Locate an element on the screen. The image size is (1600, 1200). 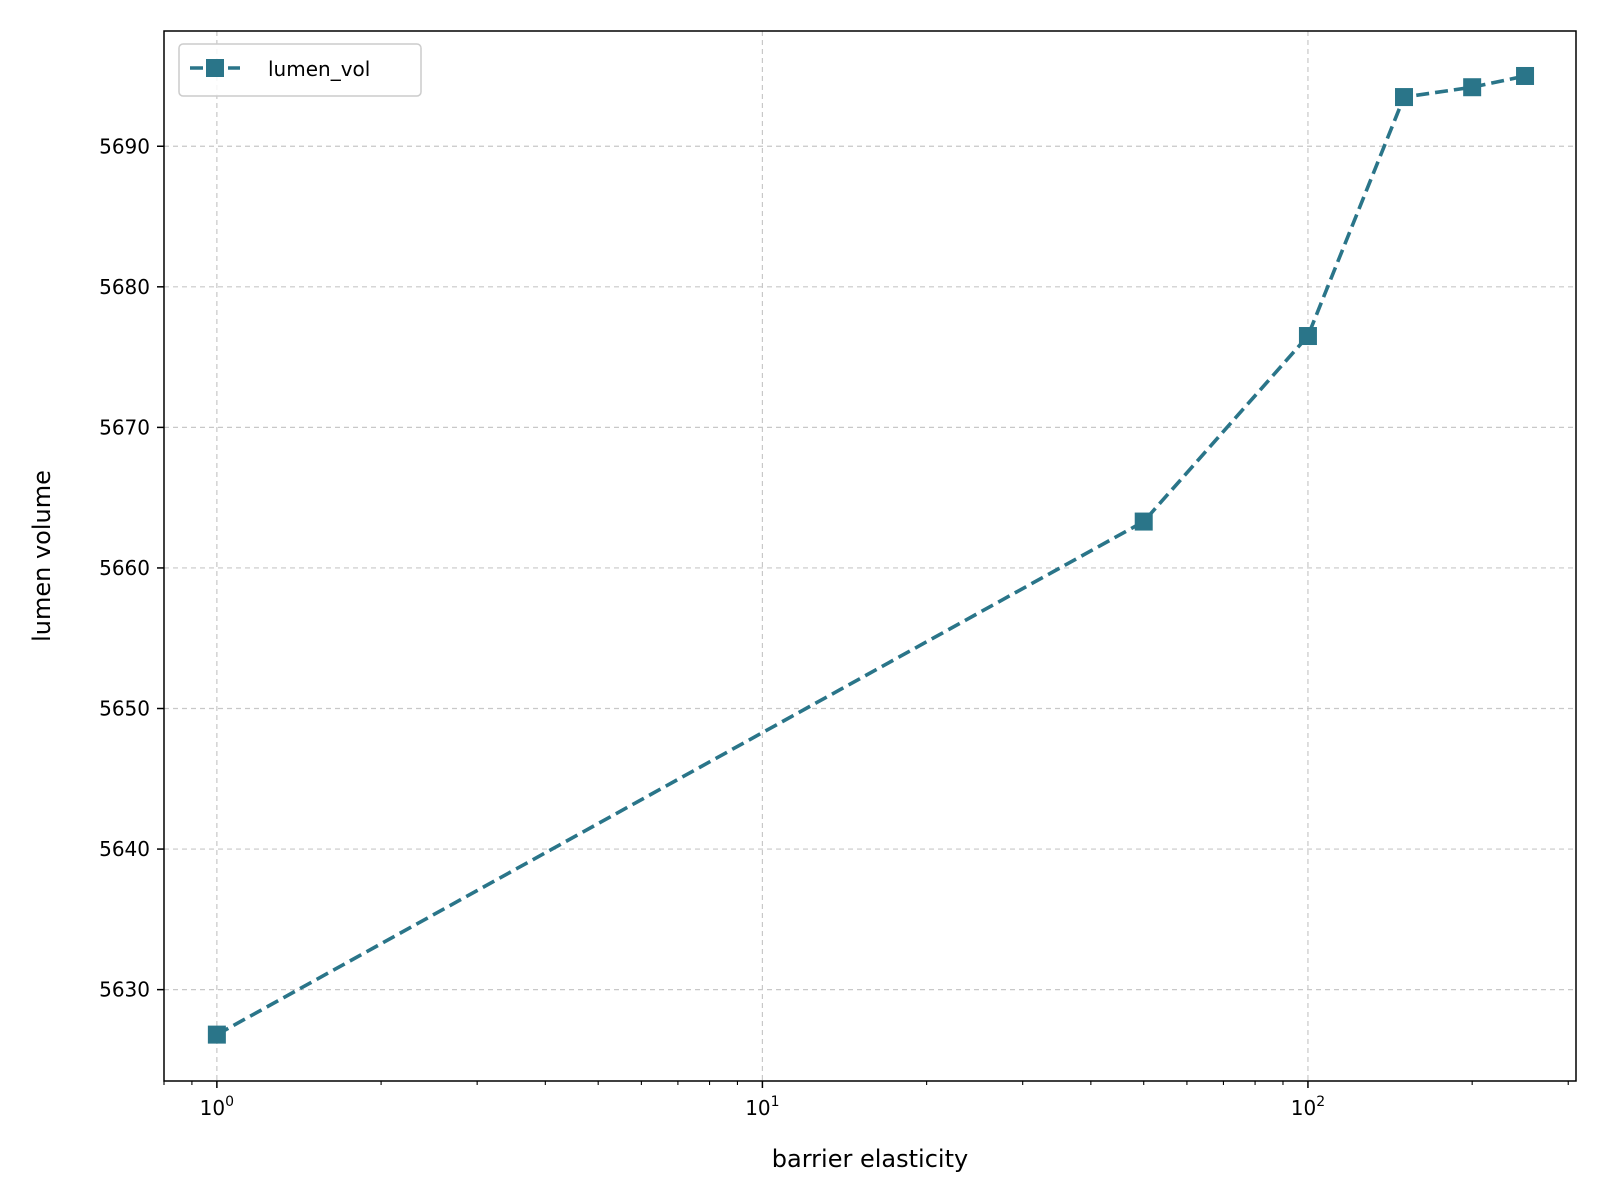
y-tick-label: 5660 is located at coordinates (124, 568).